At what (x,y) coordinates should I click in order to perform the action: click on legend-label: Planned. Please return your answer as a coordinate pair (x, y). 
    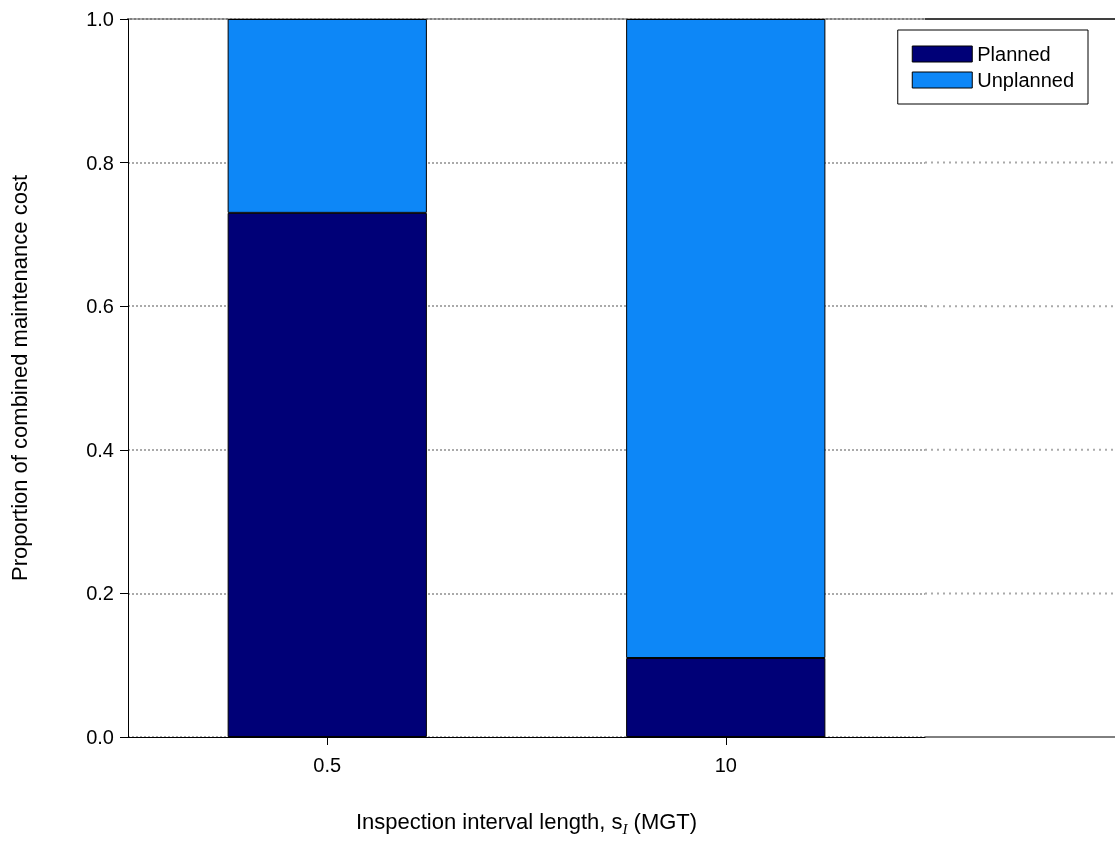
    Looking at the image, I should click on (1014, 54).